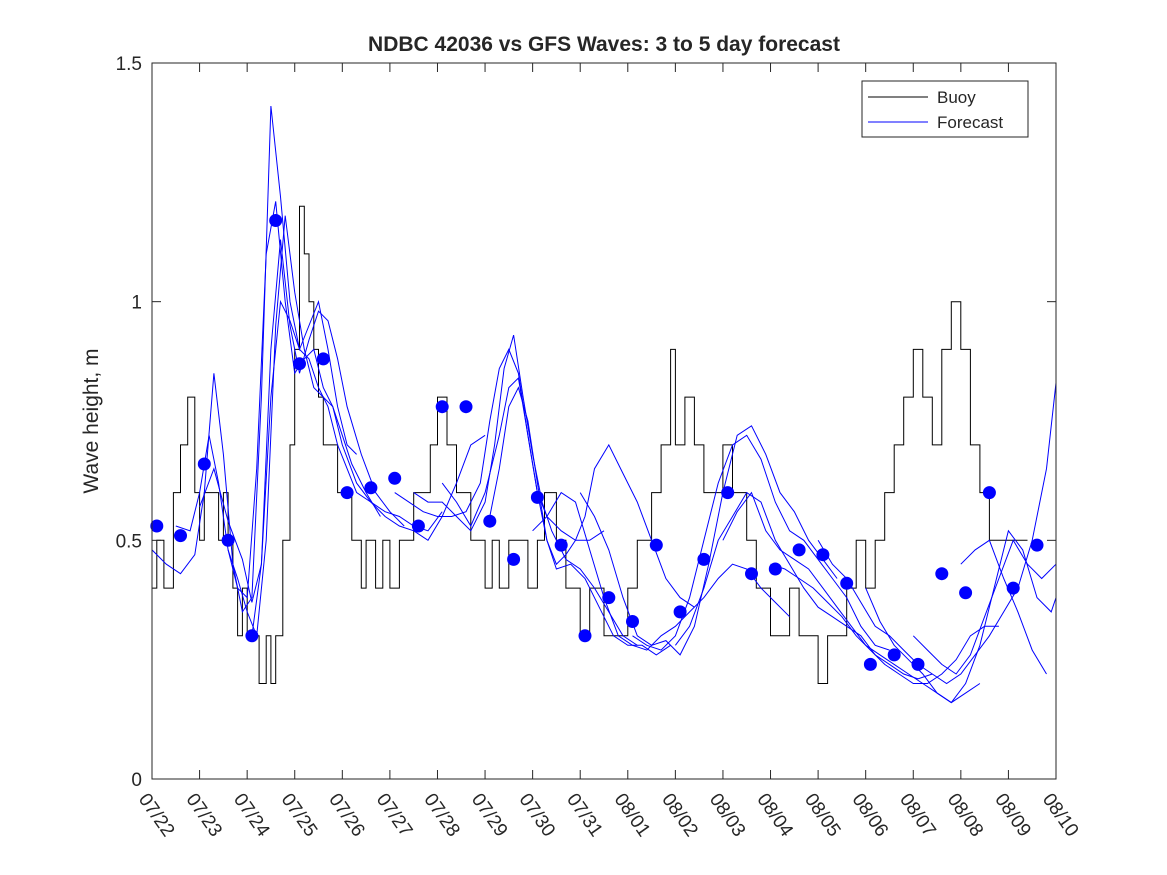  What do you see at coordinates (136, 780) in the screenshot?
I see `y-tick-label: 0` at bounding box center [136, 780].